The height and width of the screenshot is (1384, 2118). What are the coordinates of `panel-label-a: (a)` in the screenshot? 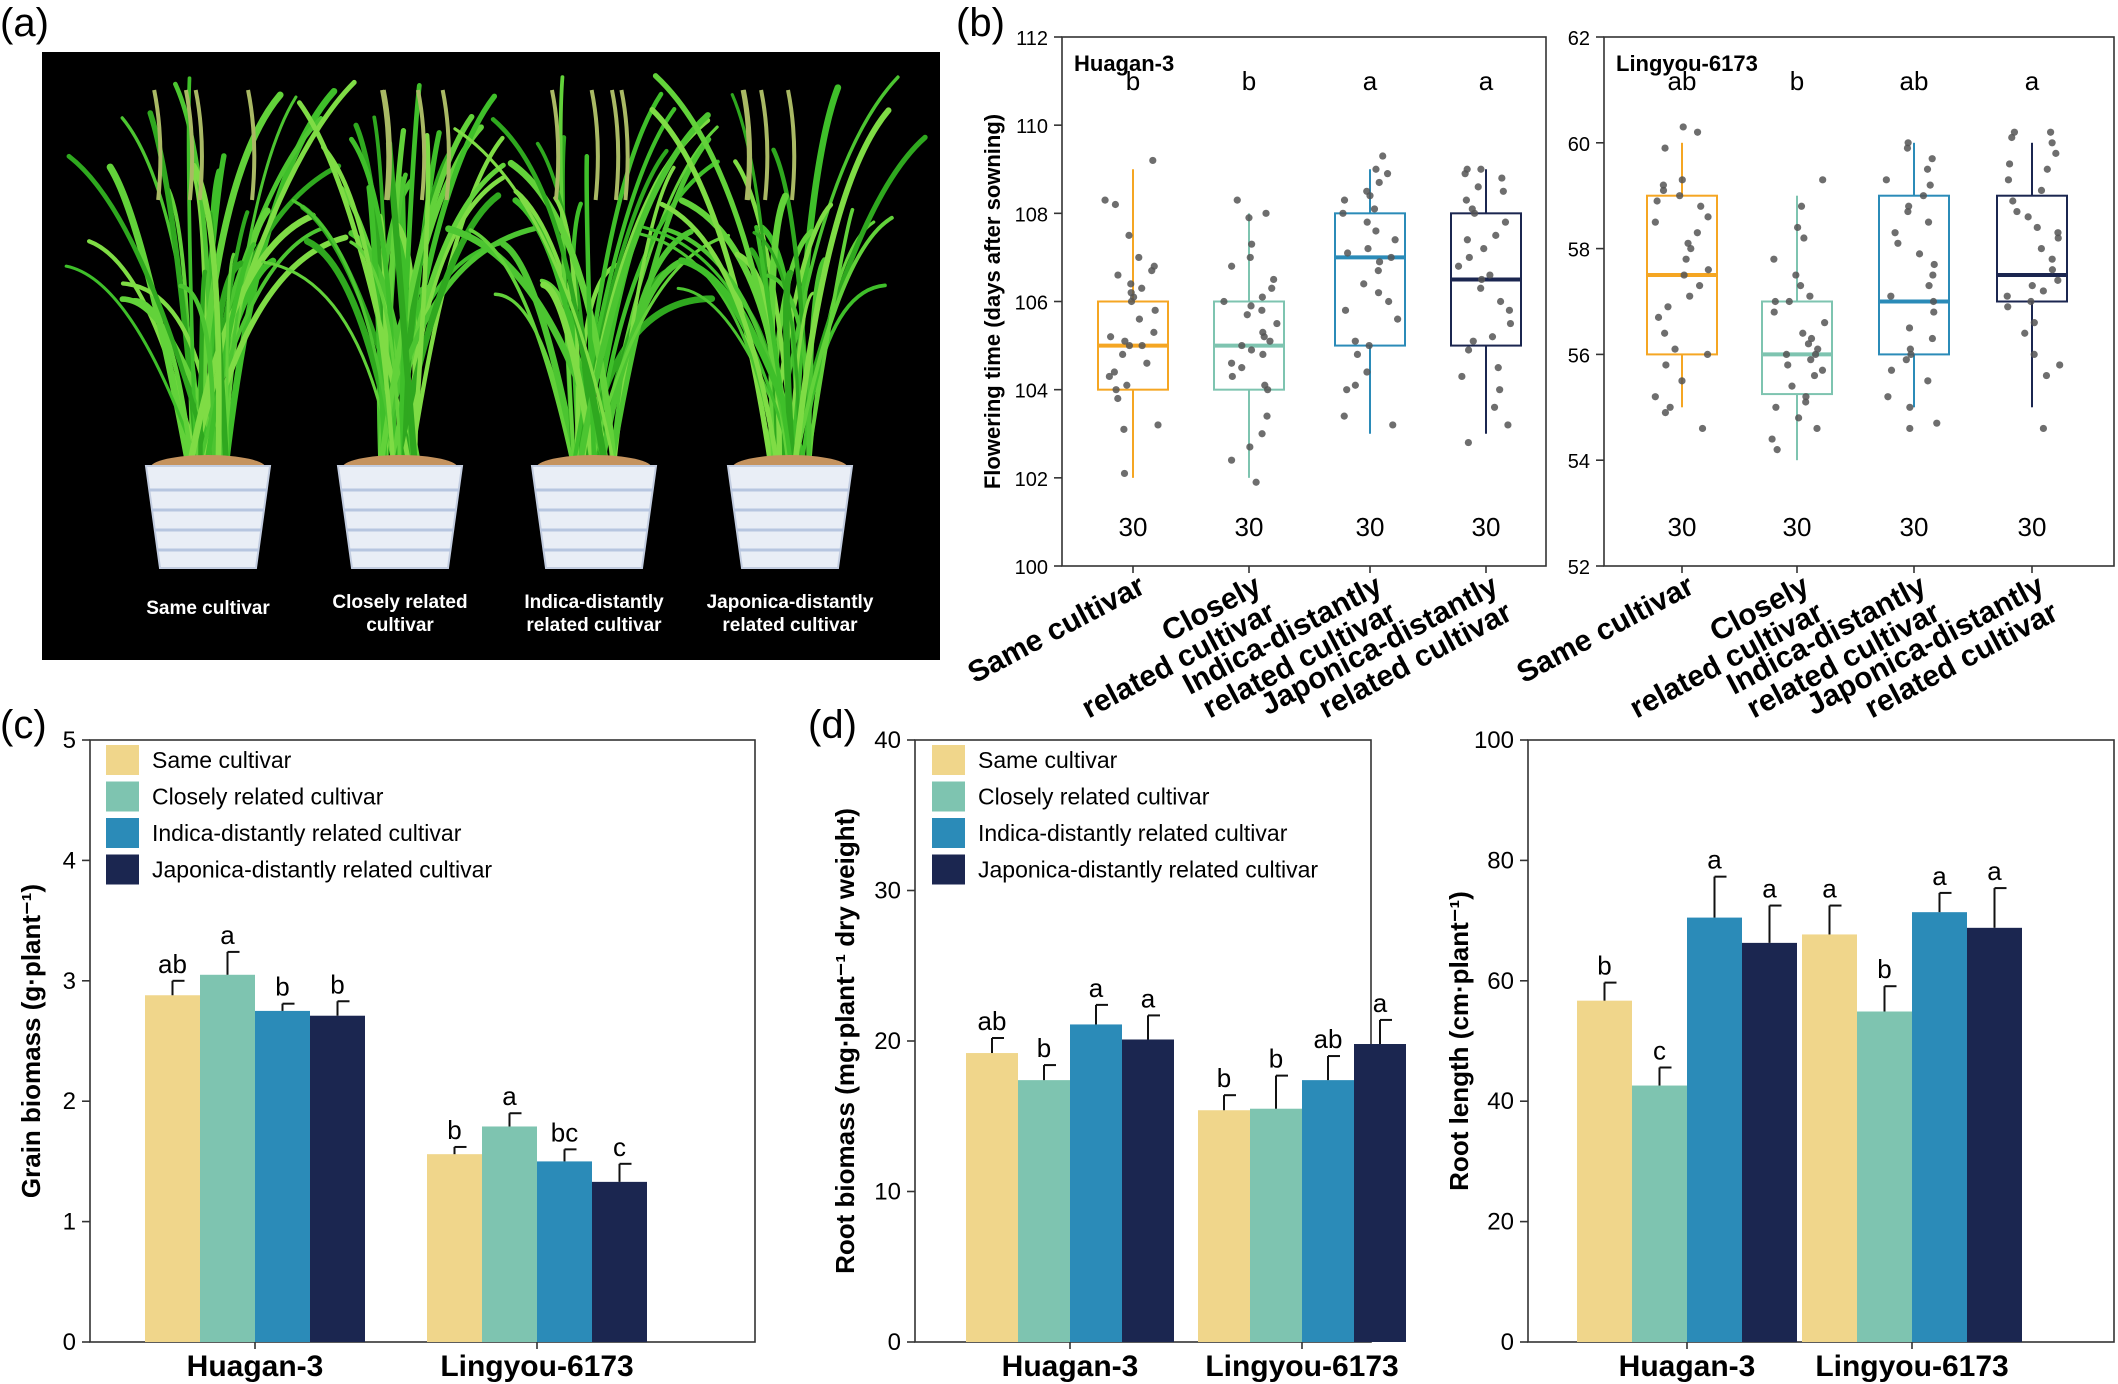 It's located at (24, 23).